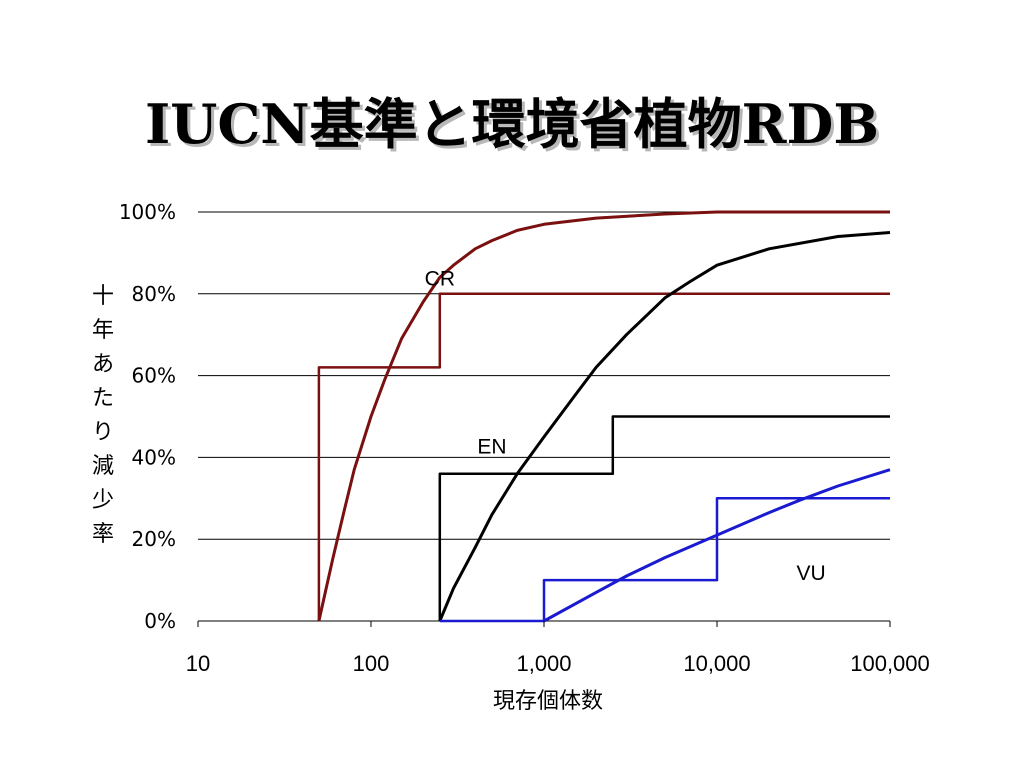 The image size is (1024, 768). Describe the element at coordinates (440, 279) in the screenshot. I see `series-label-cr: CR` at that location.